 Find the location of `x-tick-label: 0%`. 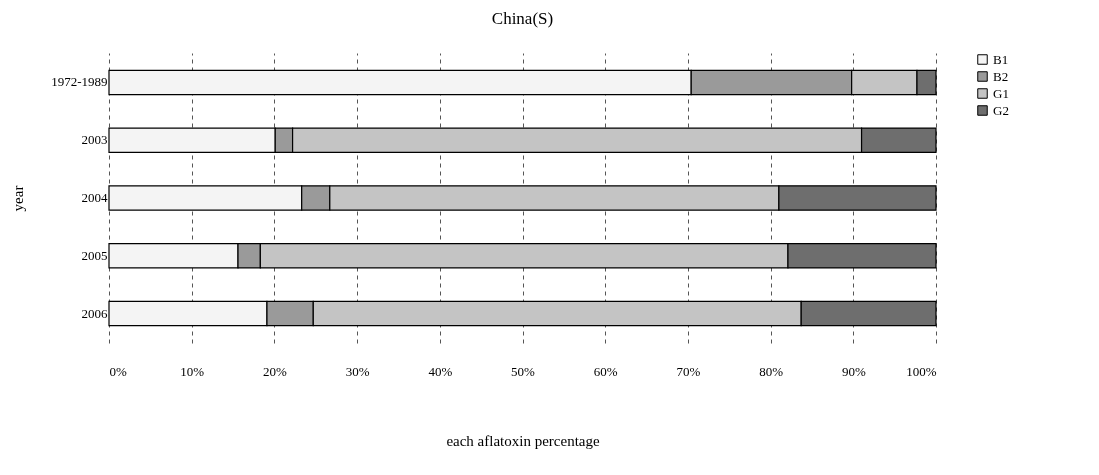

x-tick-label: 0% is located at coordinates (118, 371).